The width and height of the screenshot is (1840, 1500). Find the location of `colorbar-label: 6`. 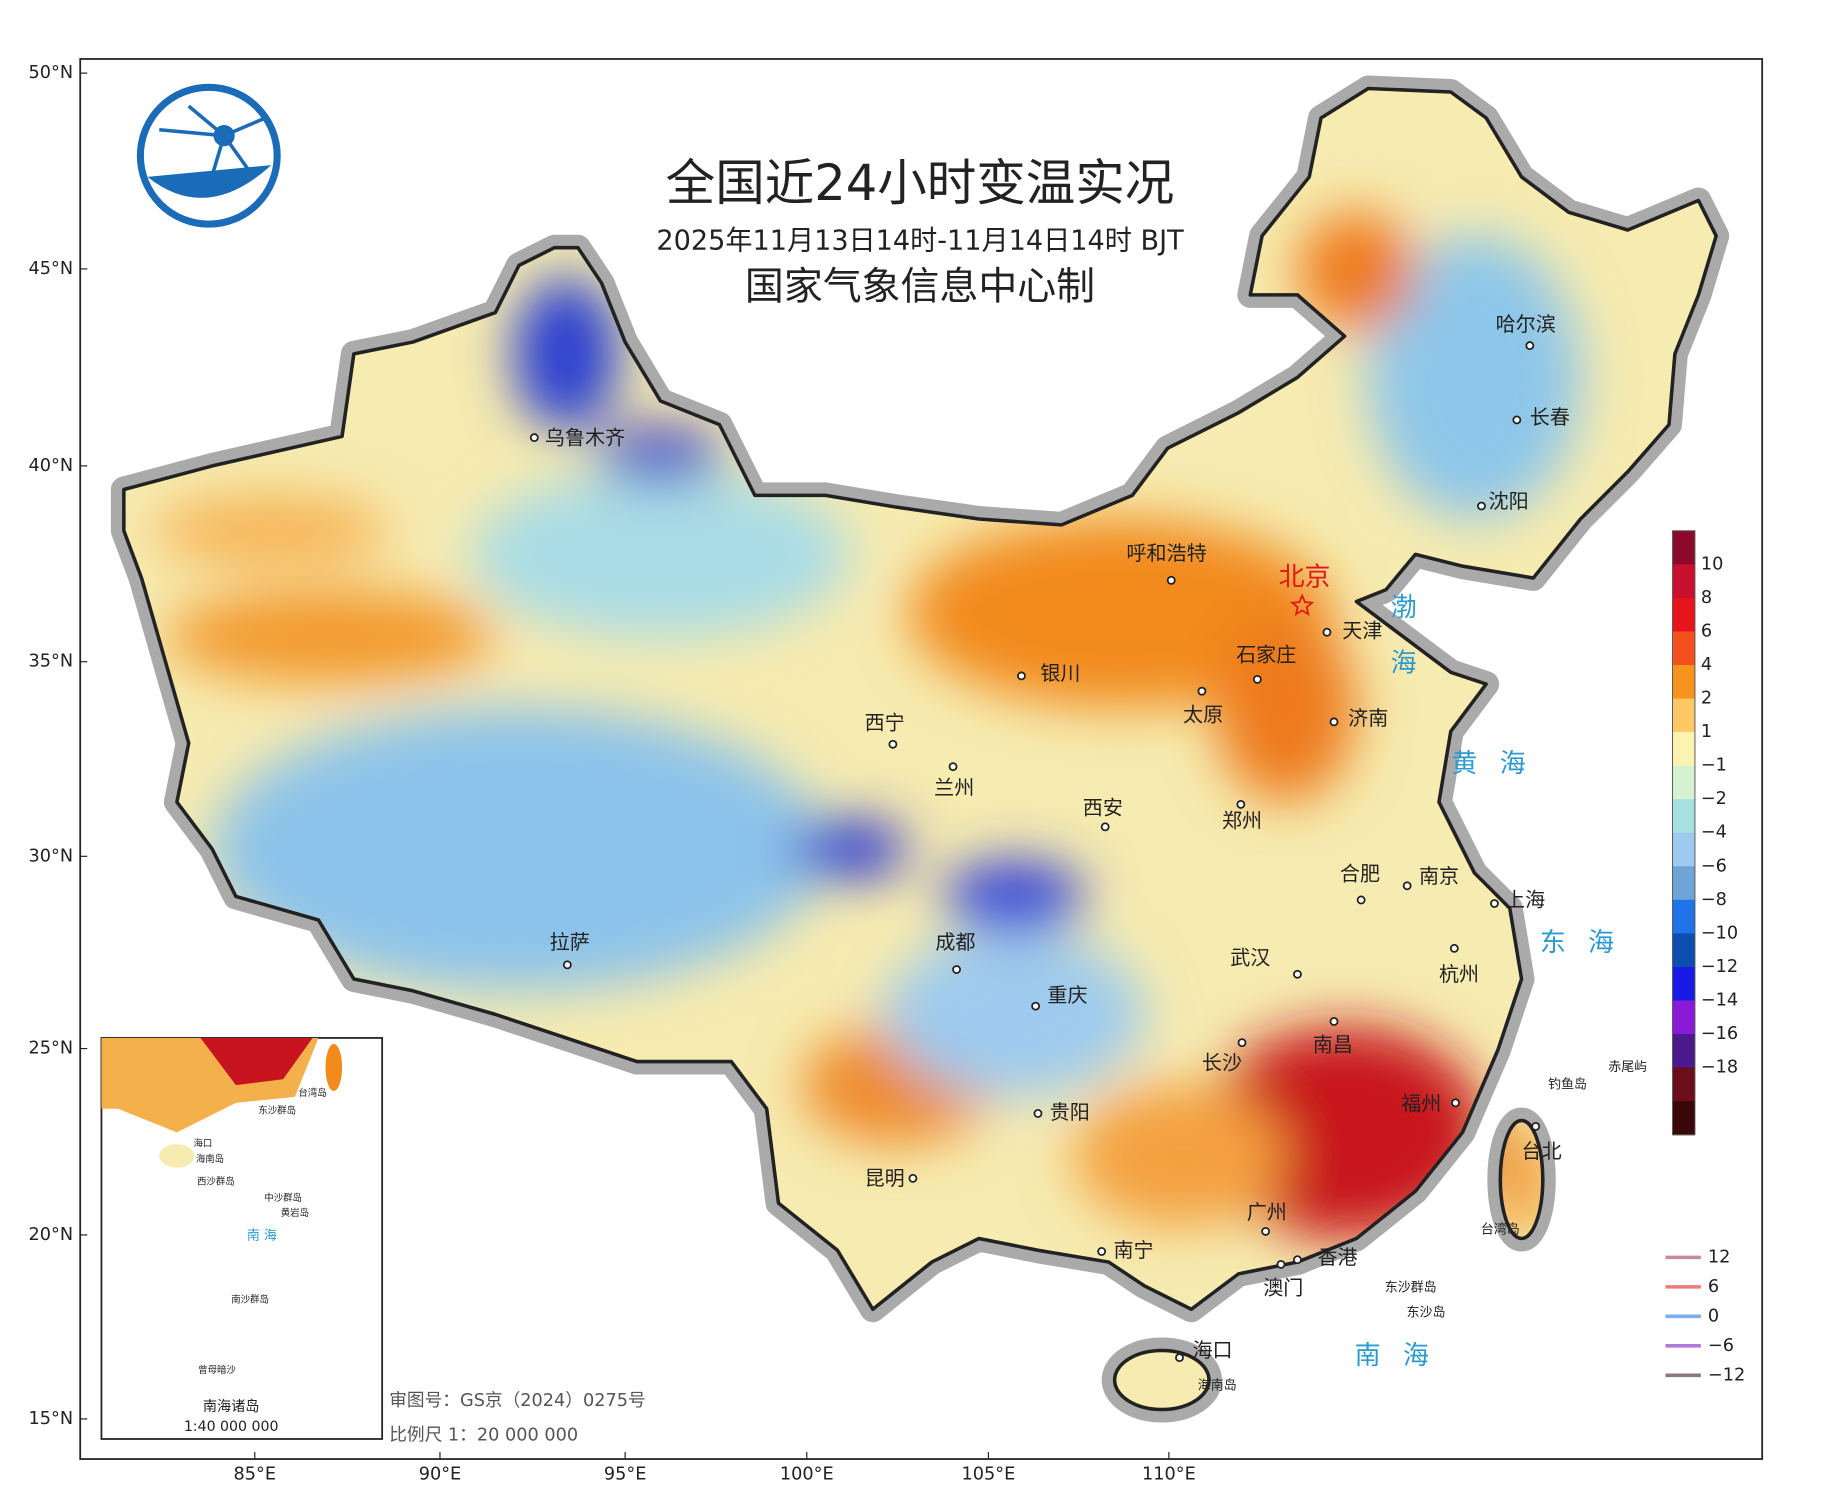

colorbar-label: 6 is located at coordinates (1706, 631).